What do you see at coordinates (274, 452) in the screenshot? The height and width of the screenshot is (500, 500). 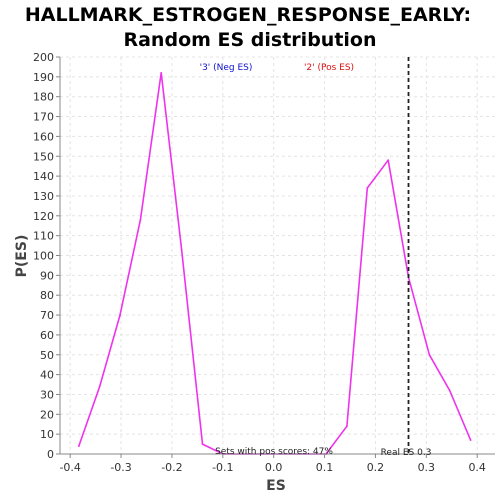 I see `pos-scores-annotation: Sets with pos scores: 47%` at bounding box center [274, 452].